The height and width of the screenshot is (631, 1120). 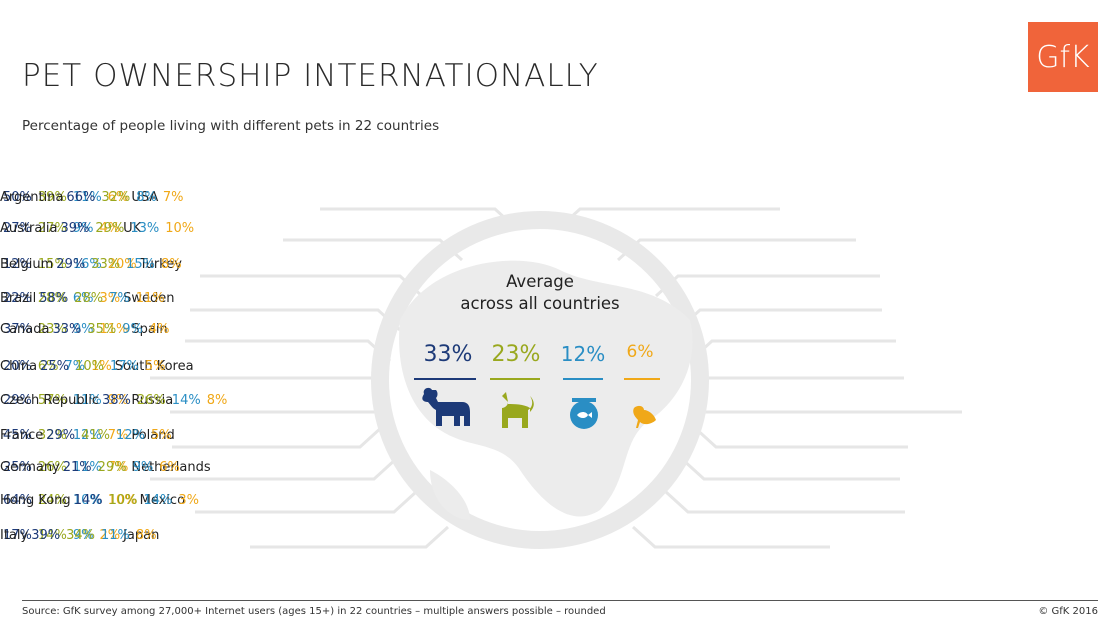 What do you see at coordinates (124, 366) in the screenshot?
I see `value-fish: 17%` at bounding box center [124, 366].